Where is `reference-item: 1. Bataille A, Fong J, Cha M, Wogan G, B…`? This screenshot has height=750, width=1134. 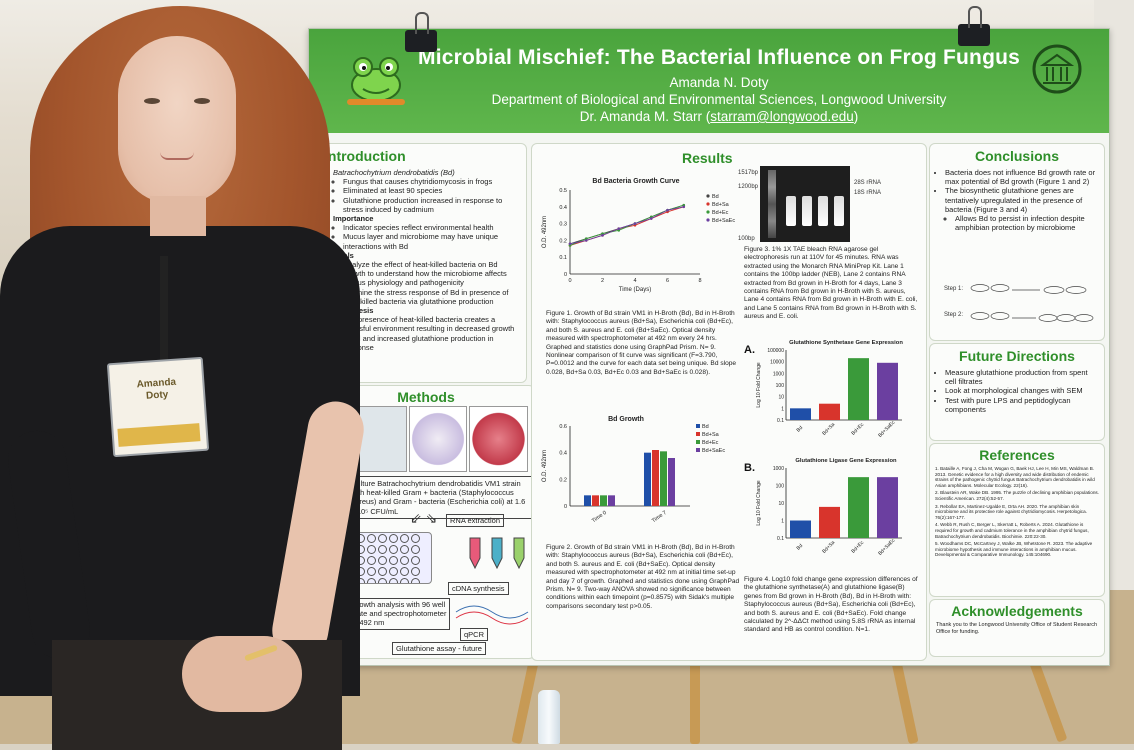
reference-item: 1. Bataille A, Fong J, Cha M, Wogan G, B… is located at coordinates (1015, 477).